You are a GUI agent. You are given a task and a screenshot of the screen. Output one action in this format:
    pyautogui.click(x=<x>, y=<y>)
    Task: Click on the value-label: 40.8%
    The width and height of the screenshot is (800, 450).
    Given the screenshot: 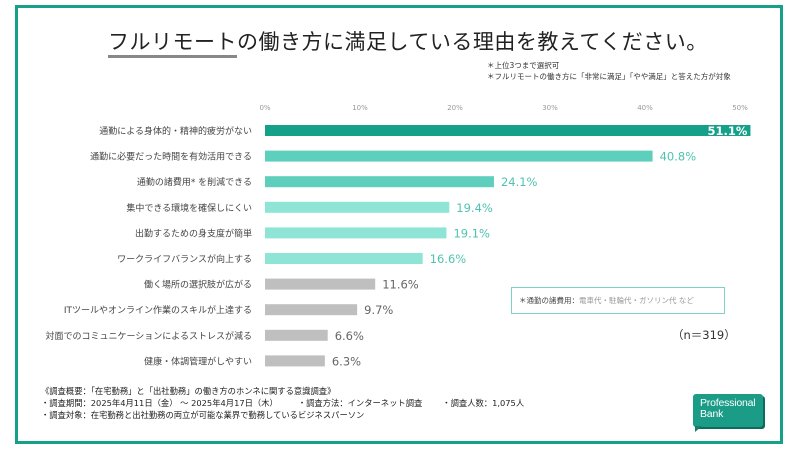 What is the action you would take?
    pyautogui.click(x=678, y=157)
    